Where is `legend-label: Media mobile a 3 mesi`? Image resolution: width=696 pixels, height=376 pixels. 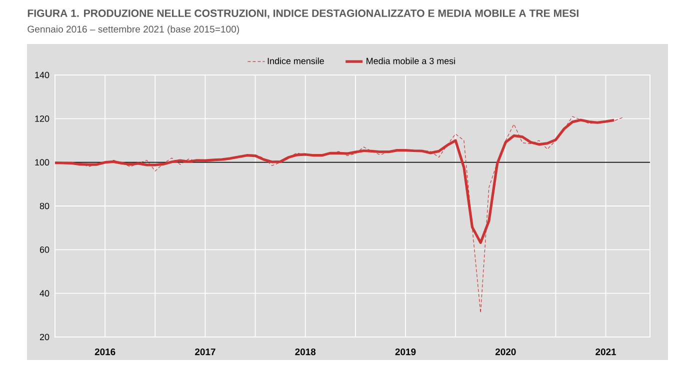
legend-label: Media mobile a 3 mesi is located at coordinates (410, 61).